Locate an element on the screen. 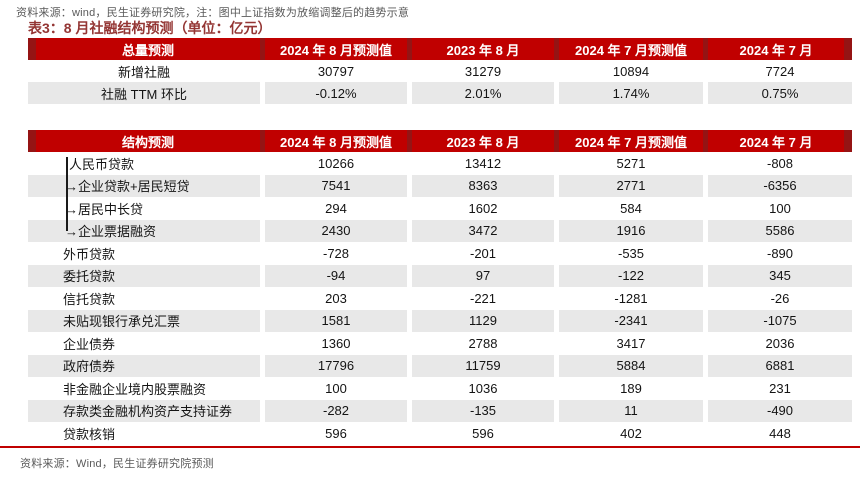  table-row: 社融 TTM 环比 -0.12% 2.01% 1.74% 0.75% is located at coordinates (440, 93).